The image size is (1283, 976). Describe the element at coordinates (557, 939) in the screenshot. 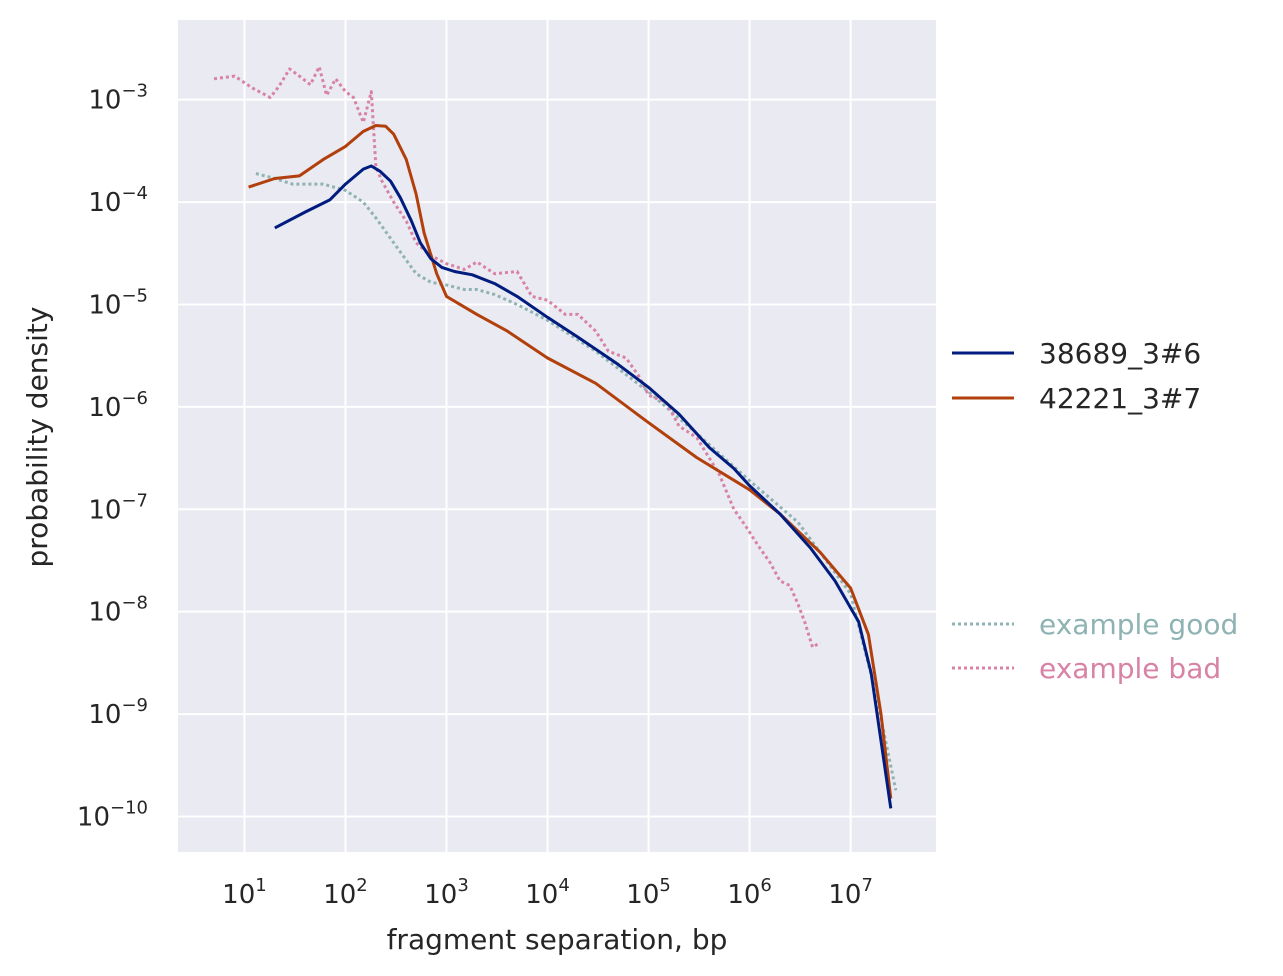

I see `x-axis-title: fragment separation, bp` at that location.